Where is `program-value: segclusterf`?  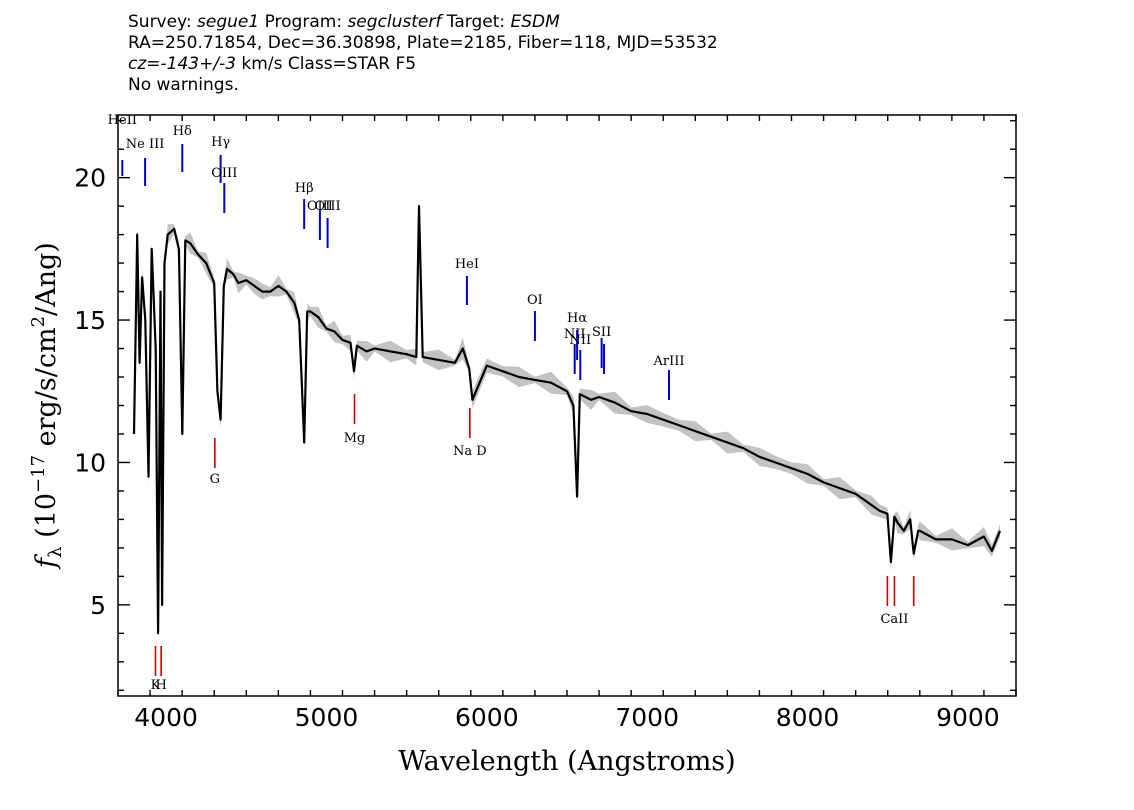
program-value: segclusterf is located at coordinates (394, 22).